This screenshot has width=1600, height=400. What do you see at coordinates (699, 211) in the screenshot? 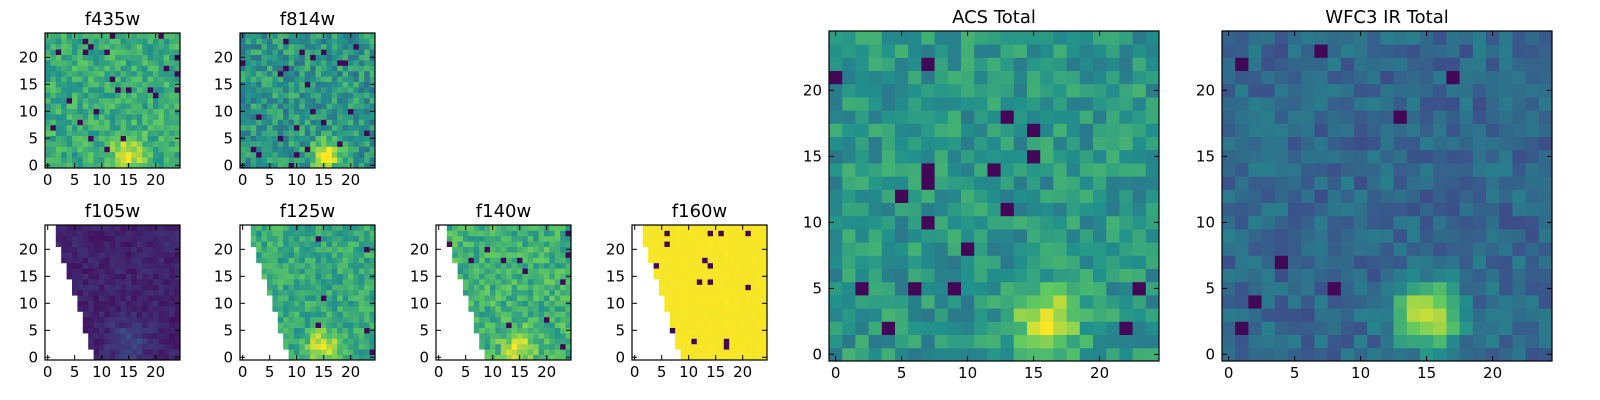
I see `panel-title: f160w` at bounding box center [699, 211].